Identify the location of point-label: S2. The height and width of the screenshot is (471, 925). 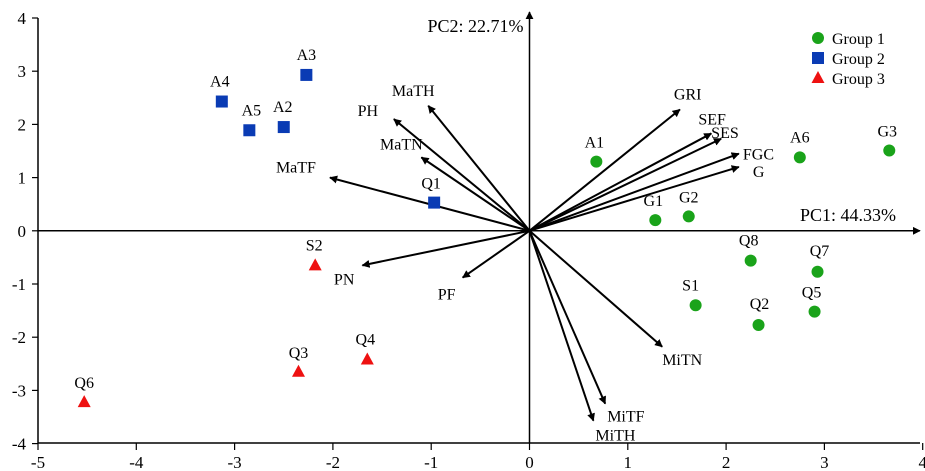
(314, 245).